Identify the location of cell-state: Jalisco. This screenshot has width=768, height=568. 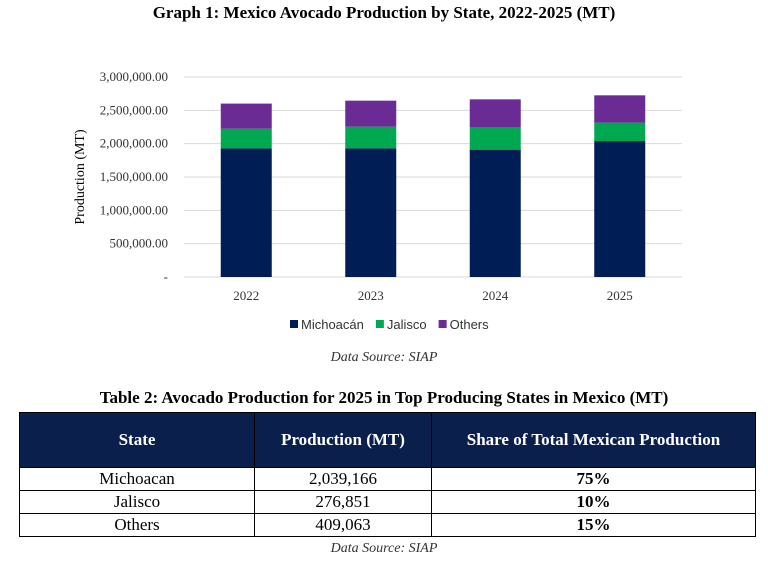
(137, 502).